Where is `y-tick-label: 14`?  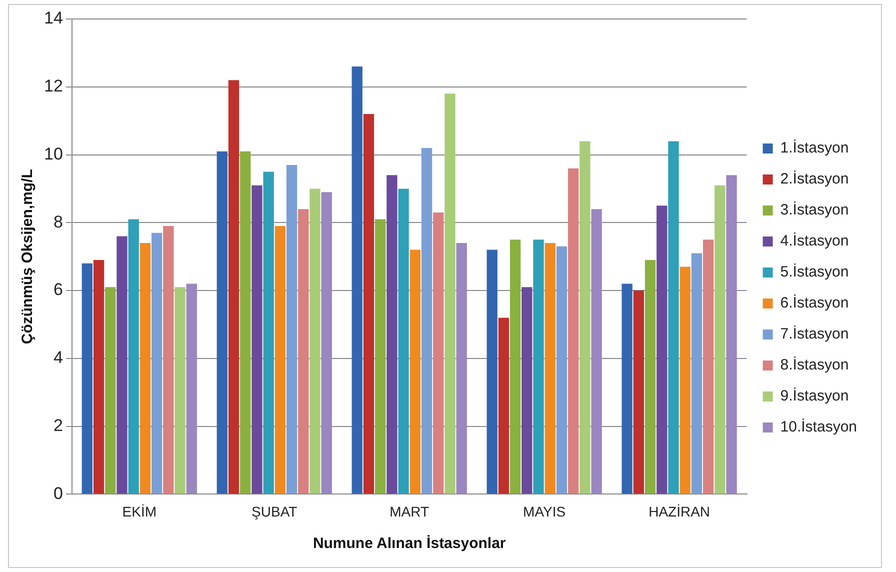 y-tick-label: 14 is located at coordinates (53, 18).